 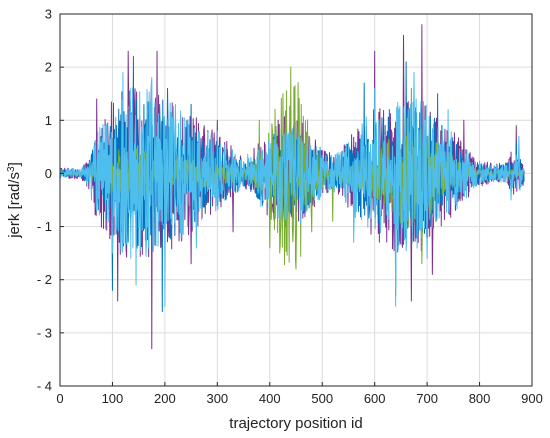 I want to click on x-tick-label: 700, so click(x=427, y=398).